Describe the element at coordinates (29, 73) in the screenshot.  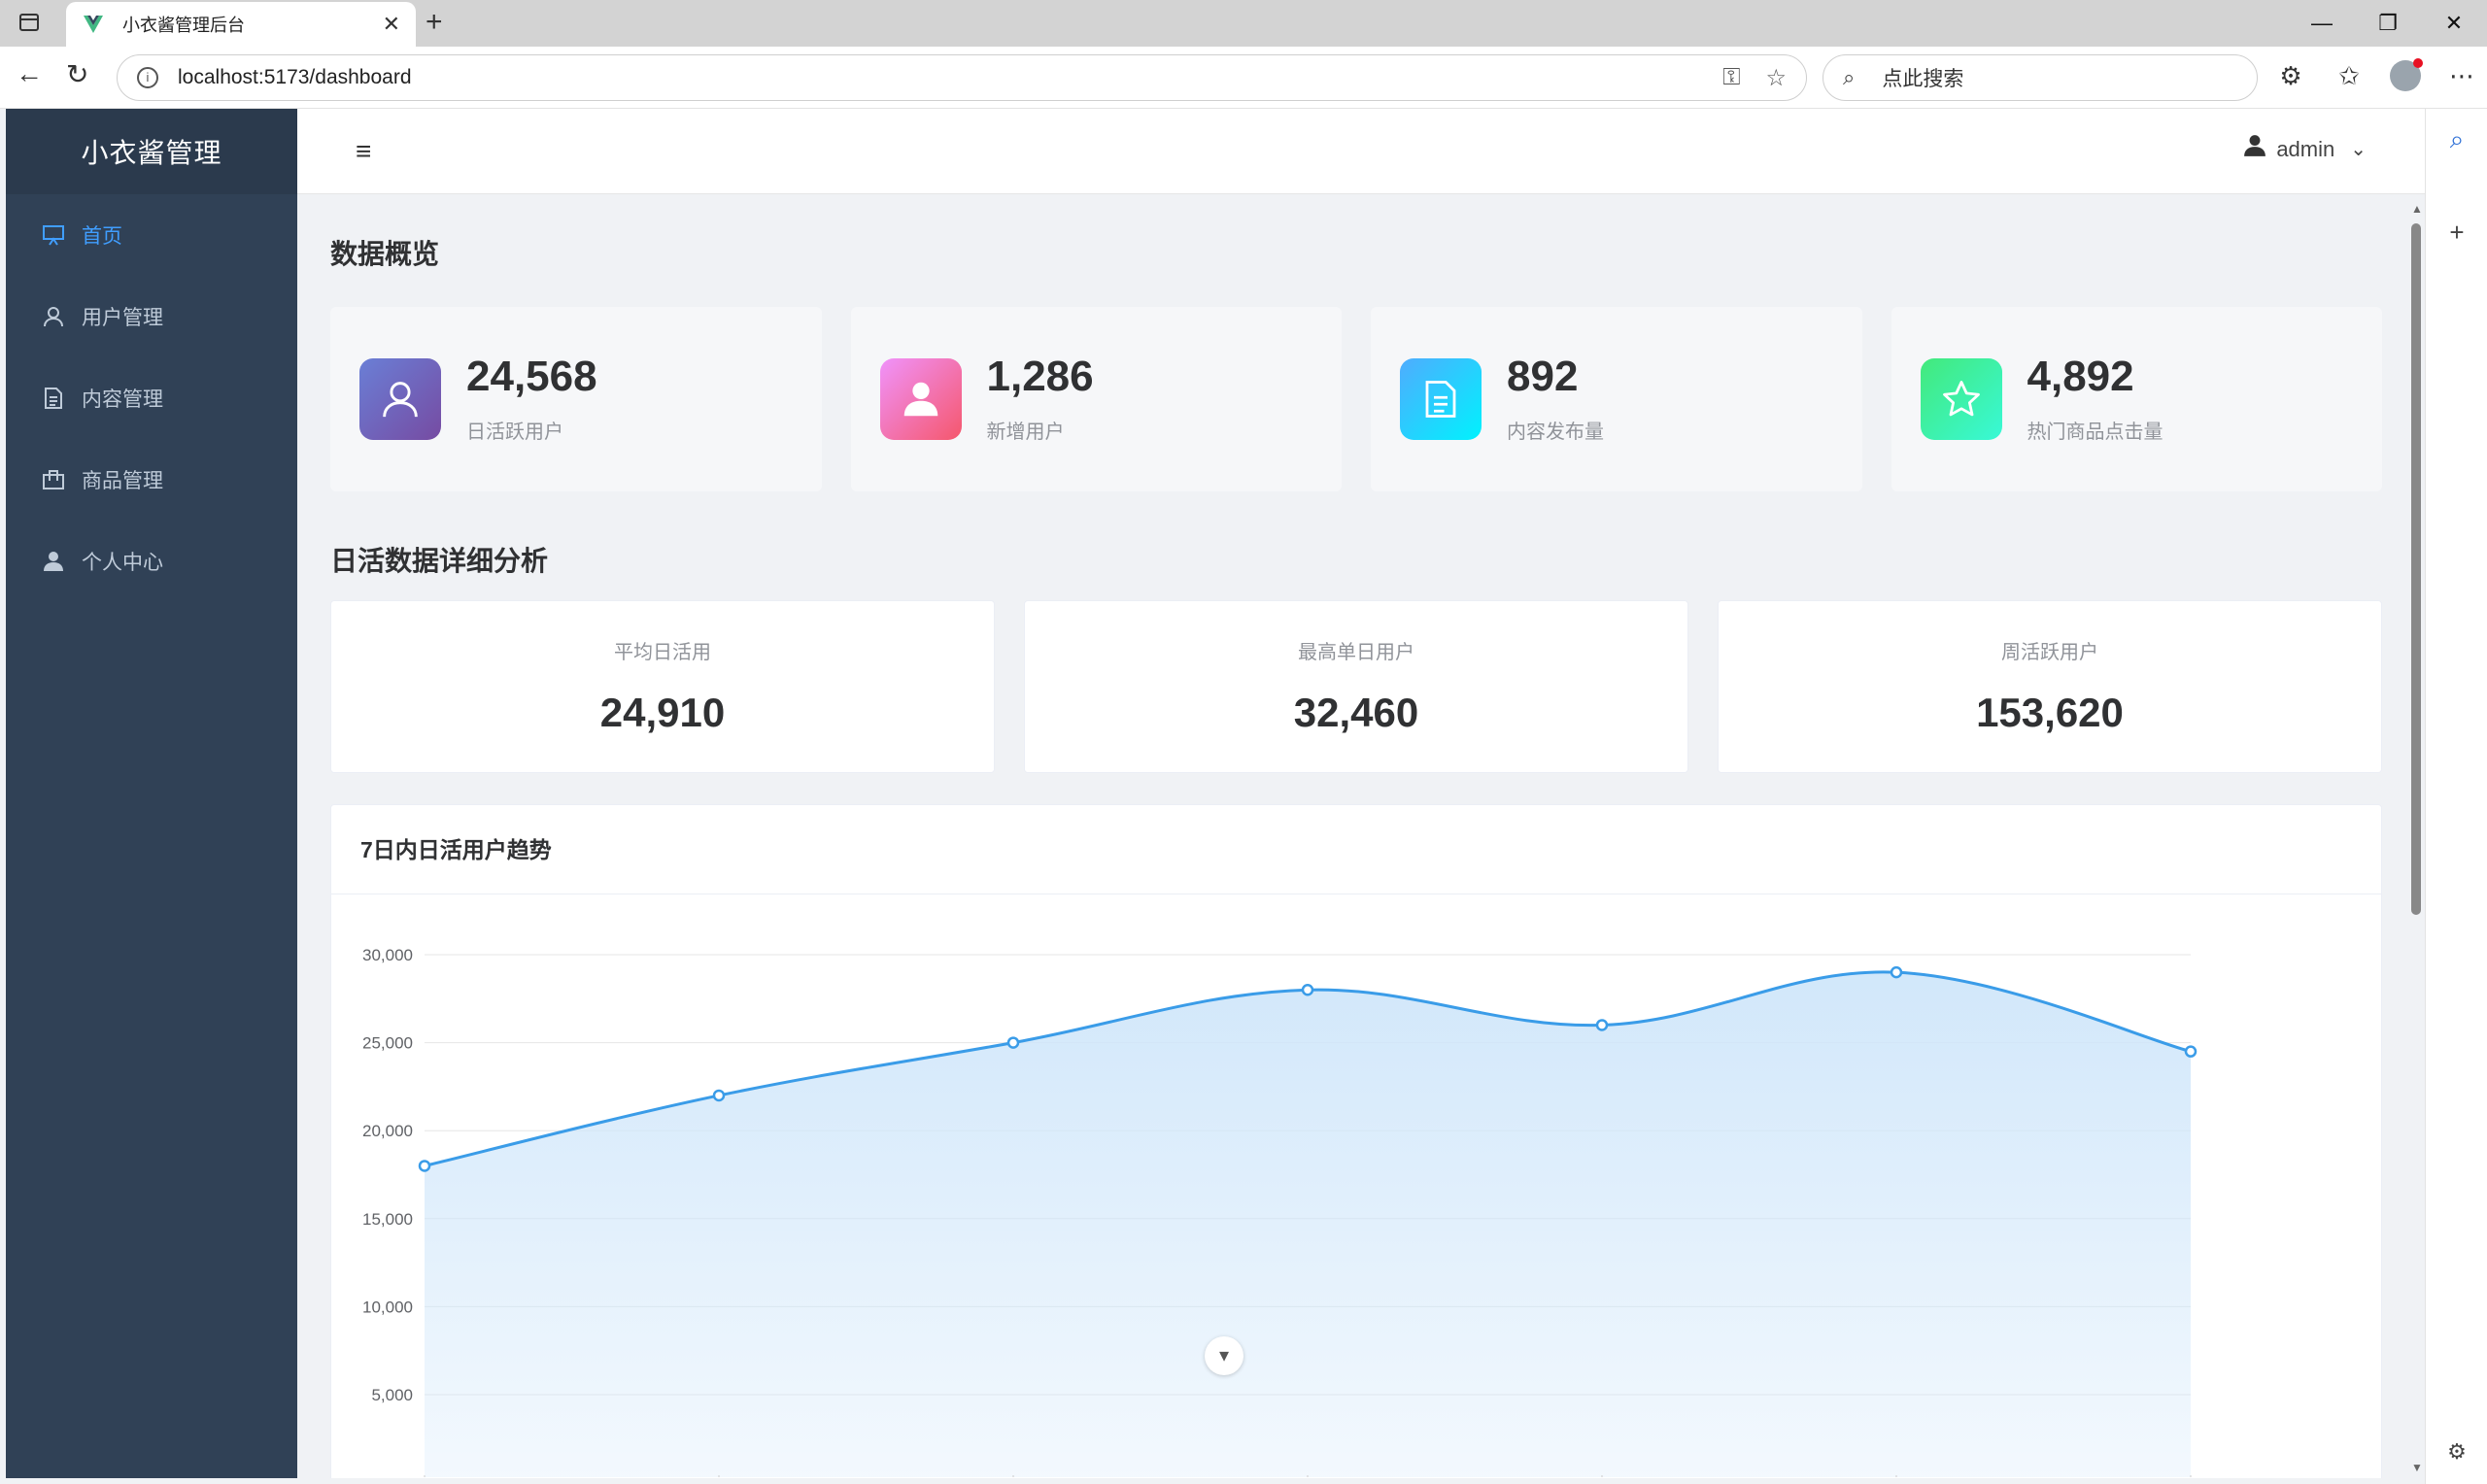
I see `back-icon: ←` at that location.